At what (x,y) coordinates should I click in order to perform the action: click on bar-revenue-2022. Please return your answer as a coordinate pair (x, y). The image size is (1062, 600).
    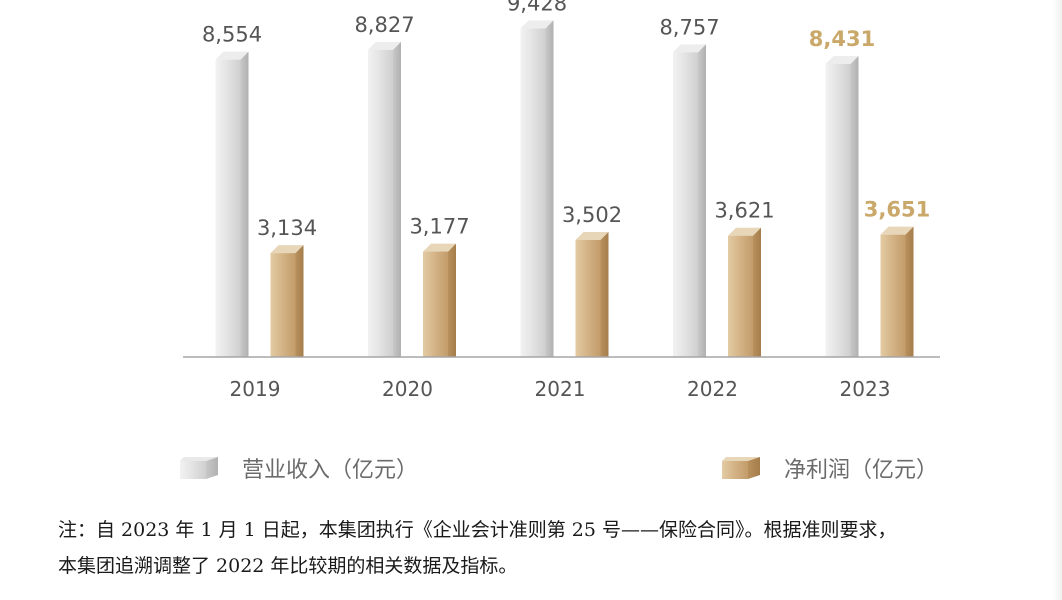
    Looking at the image, I should click on (689, 201).